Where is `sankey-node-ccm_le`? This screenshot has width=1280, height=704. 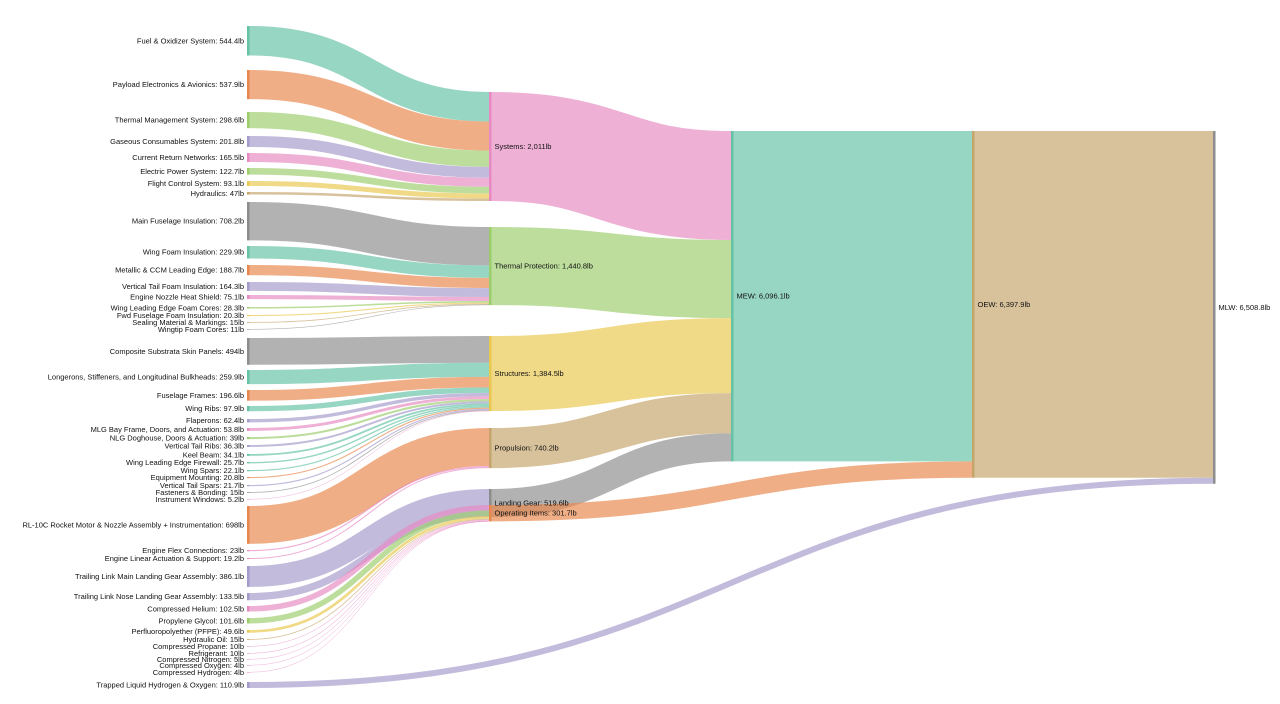
sankey-node-ccm_le is located at coordinates (248, 270).